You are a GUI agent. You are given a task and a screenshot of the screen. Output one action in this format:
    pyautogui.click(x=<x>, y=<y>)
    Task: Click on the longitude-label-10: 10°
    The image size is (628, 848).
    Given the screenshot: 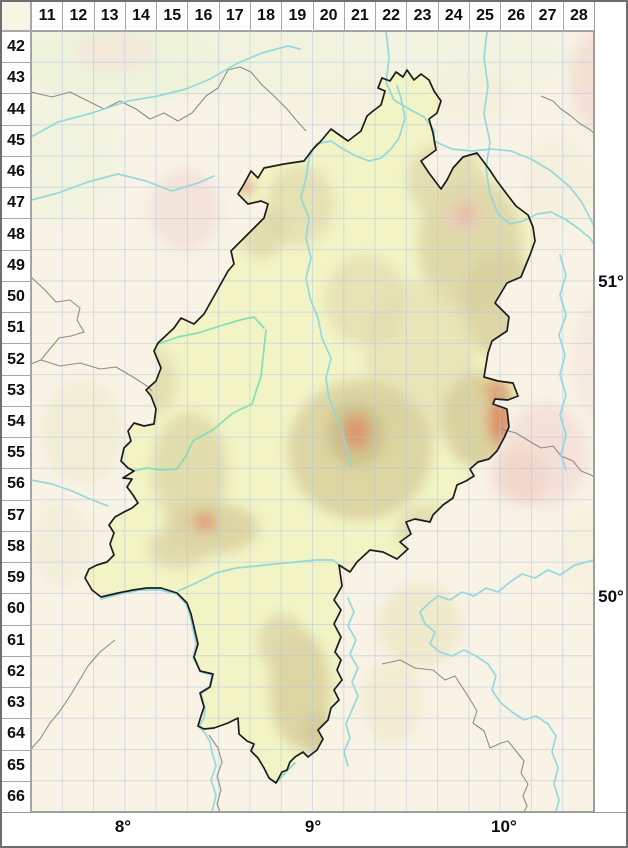 What is the action you would take?
    pyautogui.click(x=504, y=826)
    